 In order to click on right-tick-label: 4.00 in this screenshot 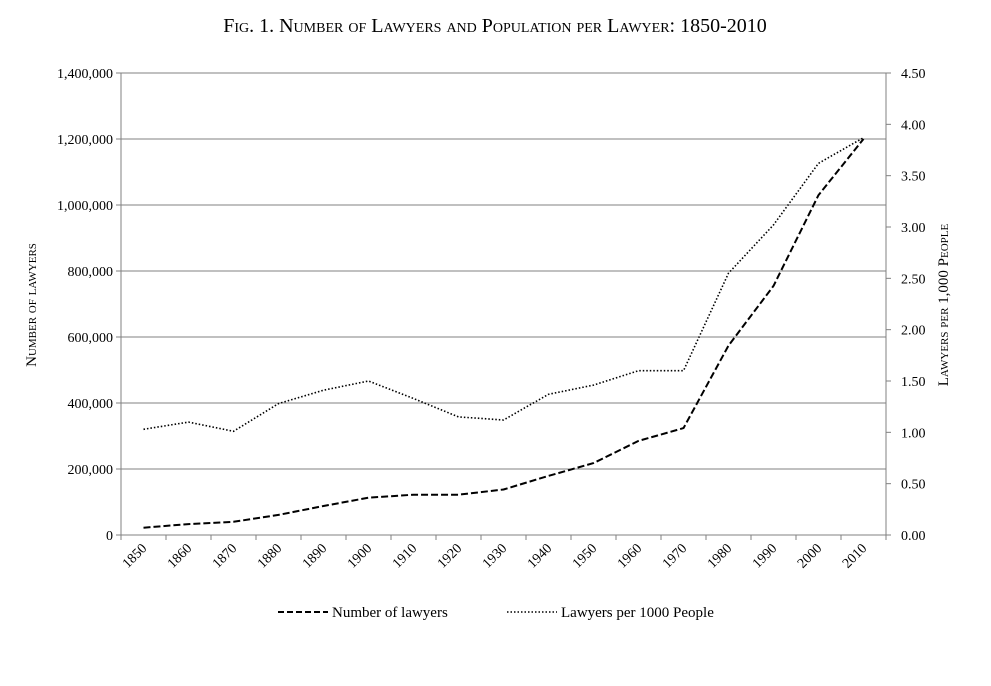, I will do `click(913, 125)`.